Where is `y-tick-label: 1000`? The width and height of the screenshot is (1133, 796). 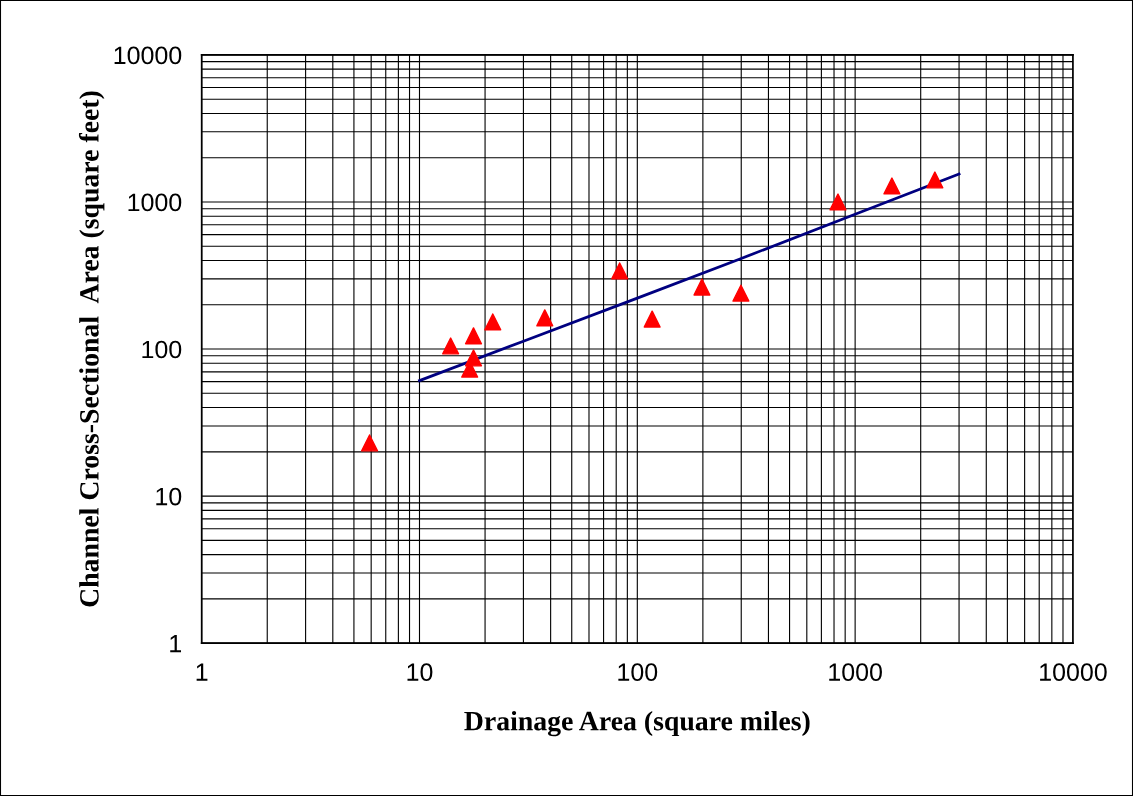
y-tick-label: 1000 is located at coordinates (155, 202).